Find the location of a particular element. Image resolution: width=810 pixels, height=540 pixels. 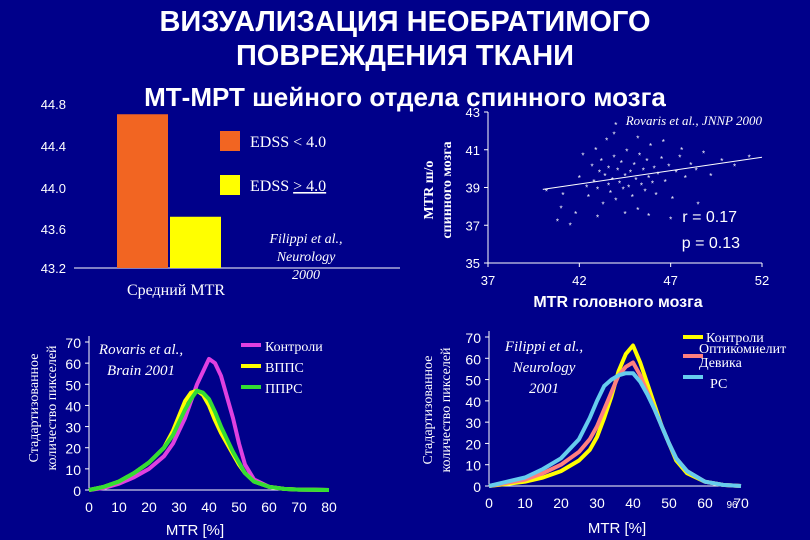

hist-right-y-tick-label: 30 is located at coordinates (473, 423).